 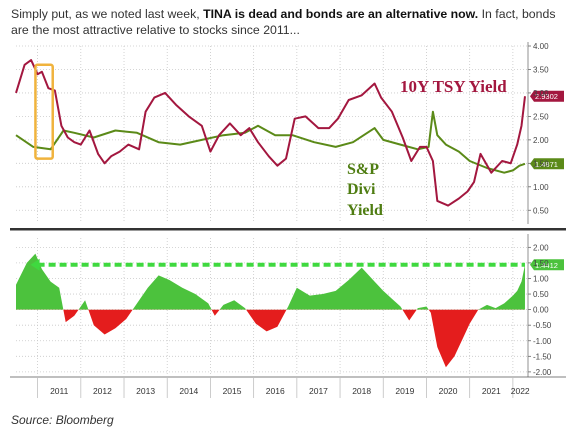 What do you see at coordinates (288, 229) in the screenshot?
I see `panel-separator` at bounding box center [288, 229].